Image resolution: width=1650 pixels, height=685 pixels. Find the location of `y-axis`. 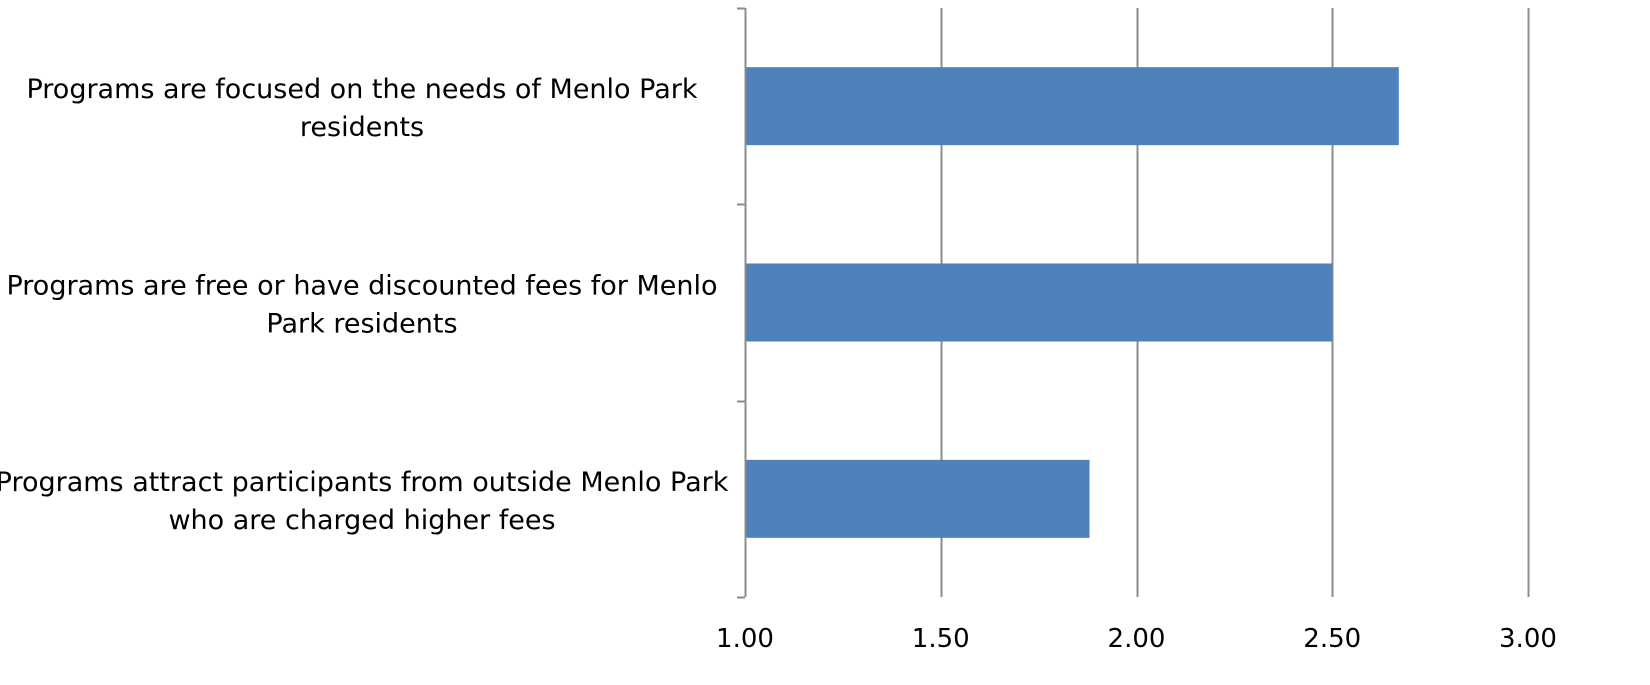

y-axis is located at coordinates (742, 303).